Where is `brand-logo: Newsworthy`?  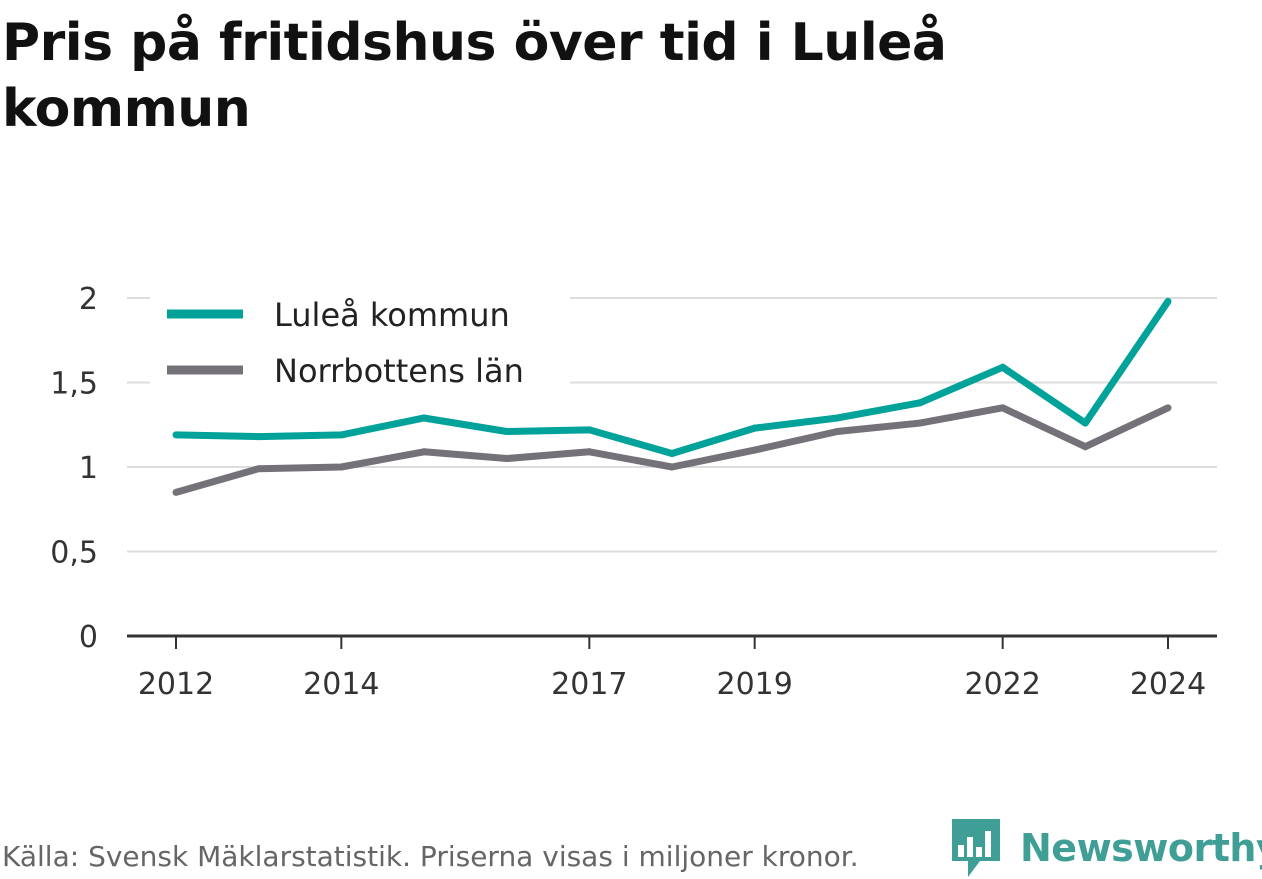
brand-logo: Newsworthy is located at coordinates (1106, 848).